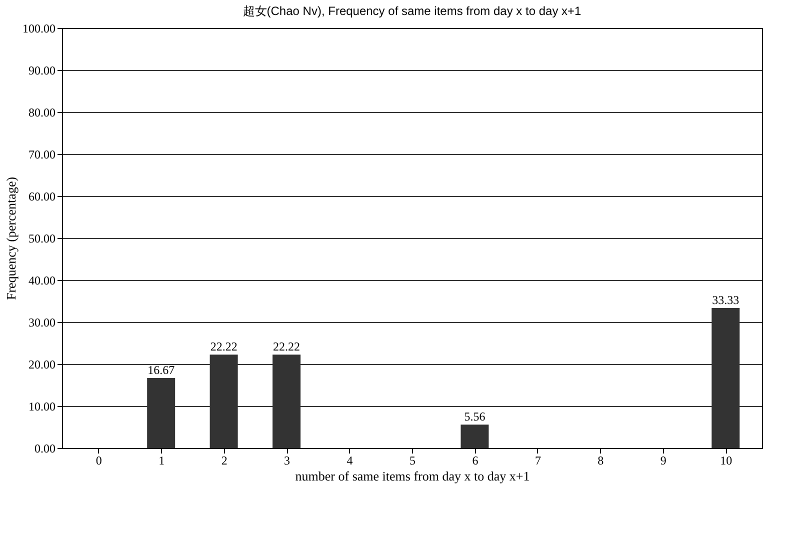 The width and height of the screenshot is (804, 543). I want to click on x-tick-label: 2, so click(224, 461).